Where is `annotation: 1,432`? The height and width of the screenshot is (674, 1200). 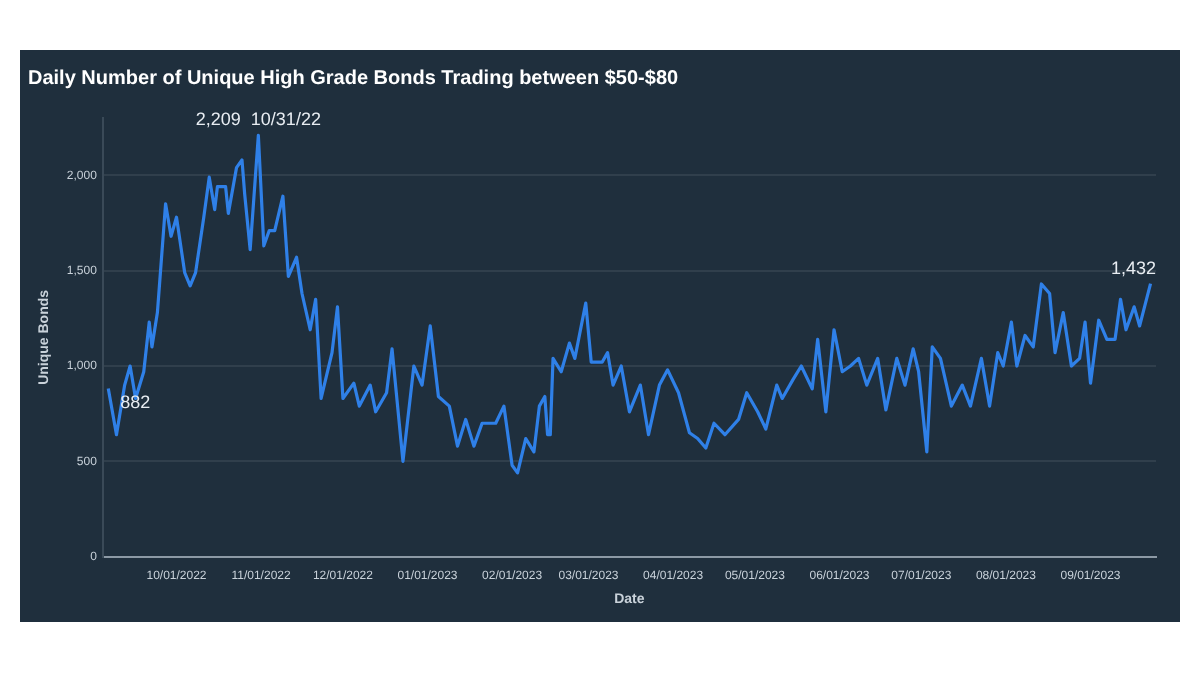 annotation: 1,432 is located at coordinates (1133, 267).